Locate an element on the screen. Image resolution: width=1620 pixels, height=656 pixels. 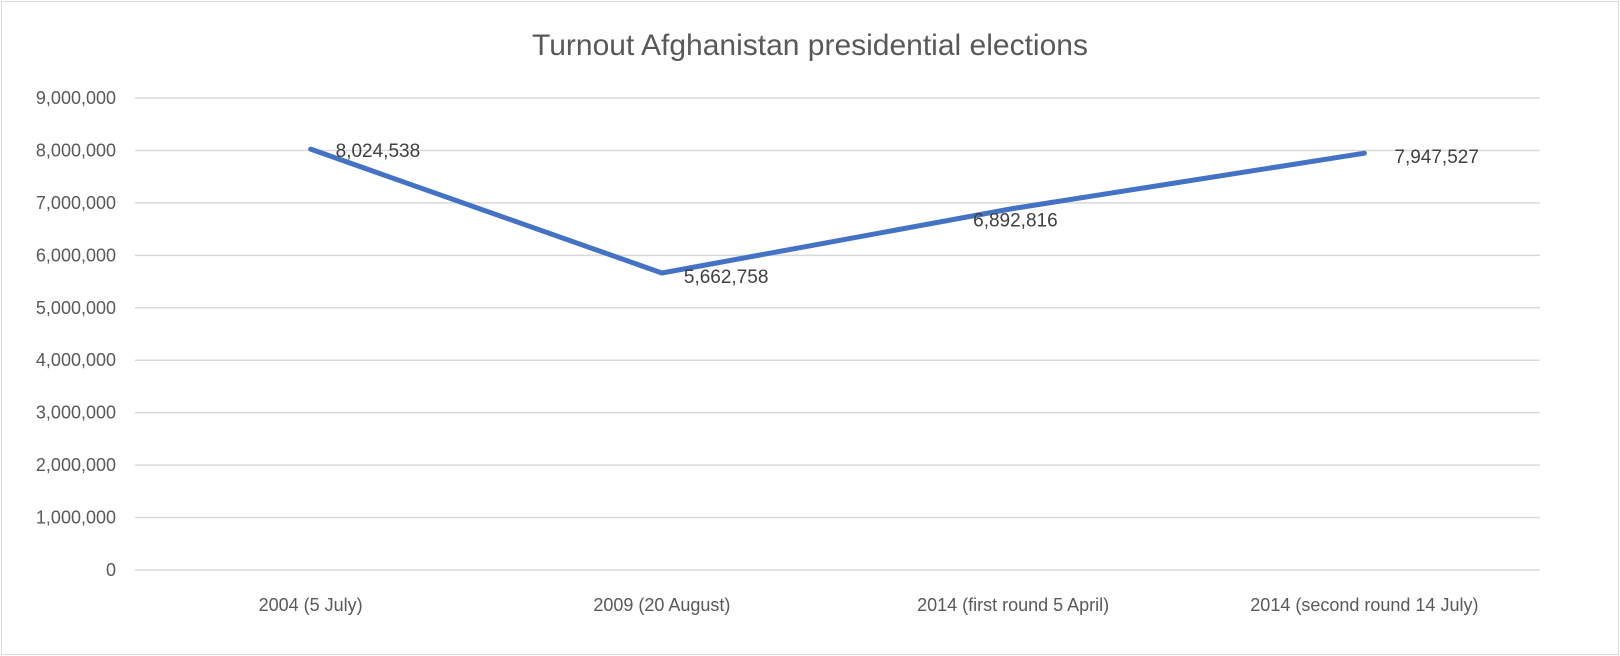
y-tick-label-9: 9,000,000 is located at coordinates (76, 98).